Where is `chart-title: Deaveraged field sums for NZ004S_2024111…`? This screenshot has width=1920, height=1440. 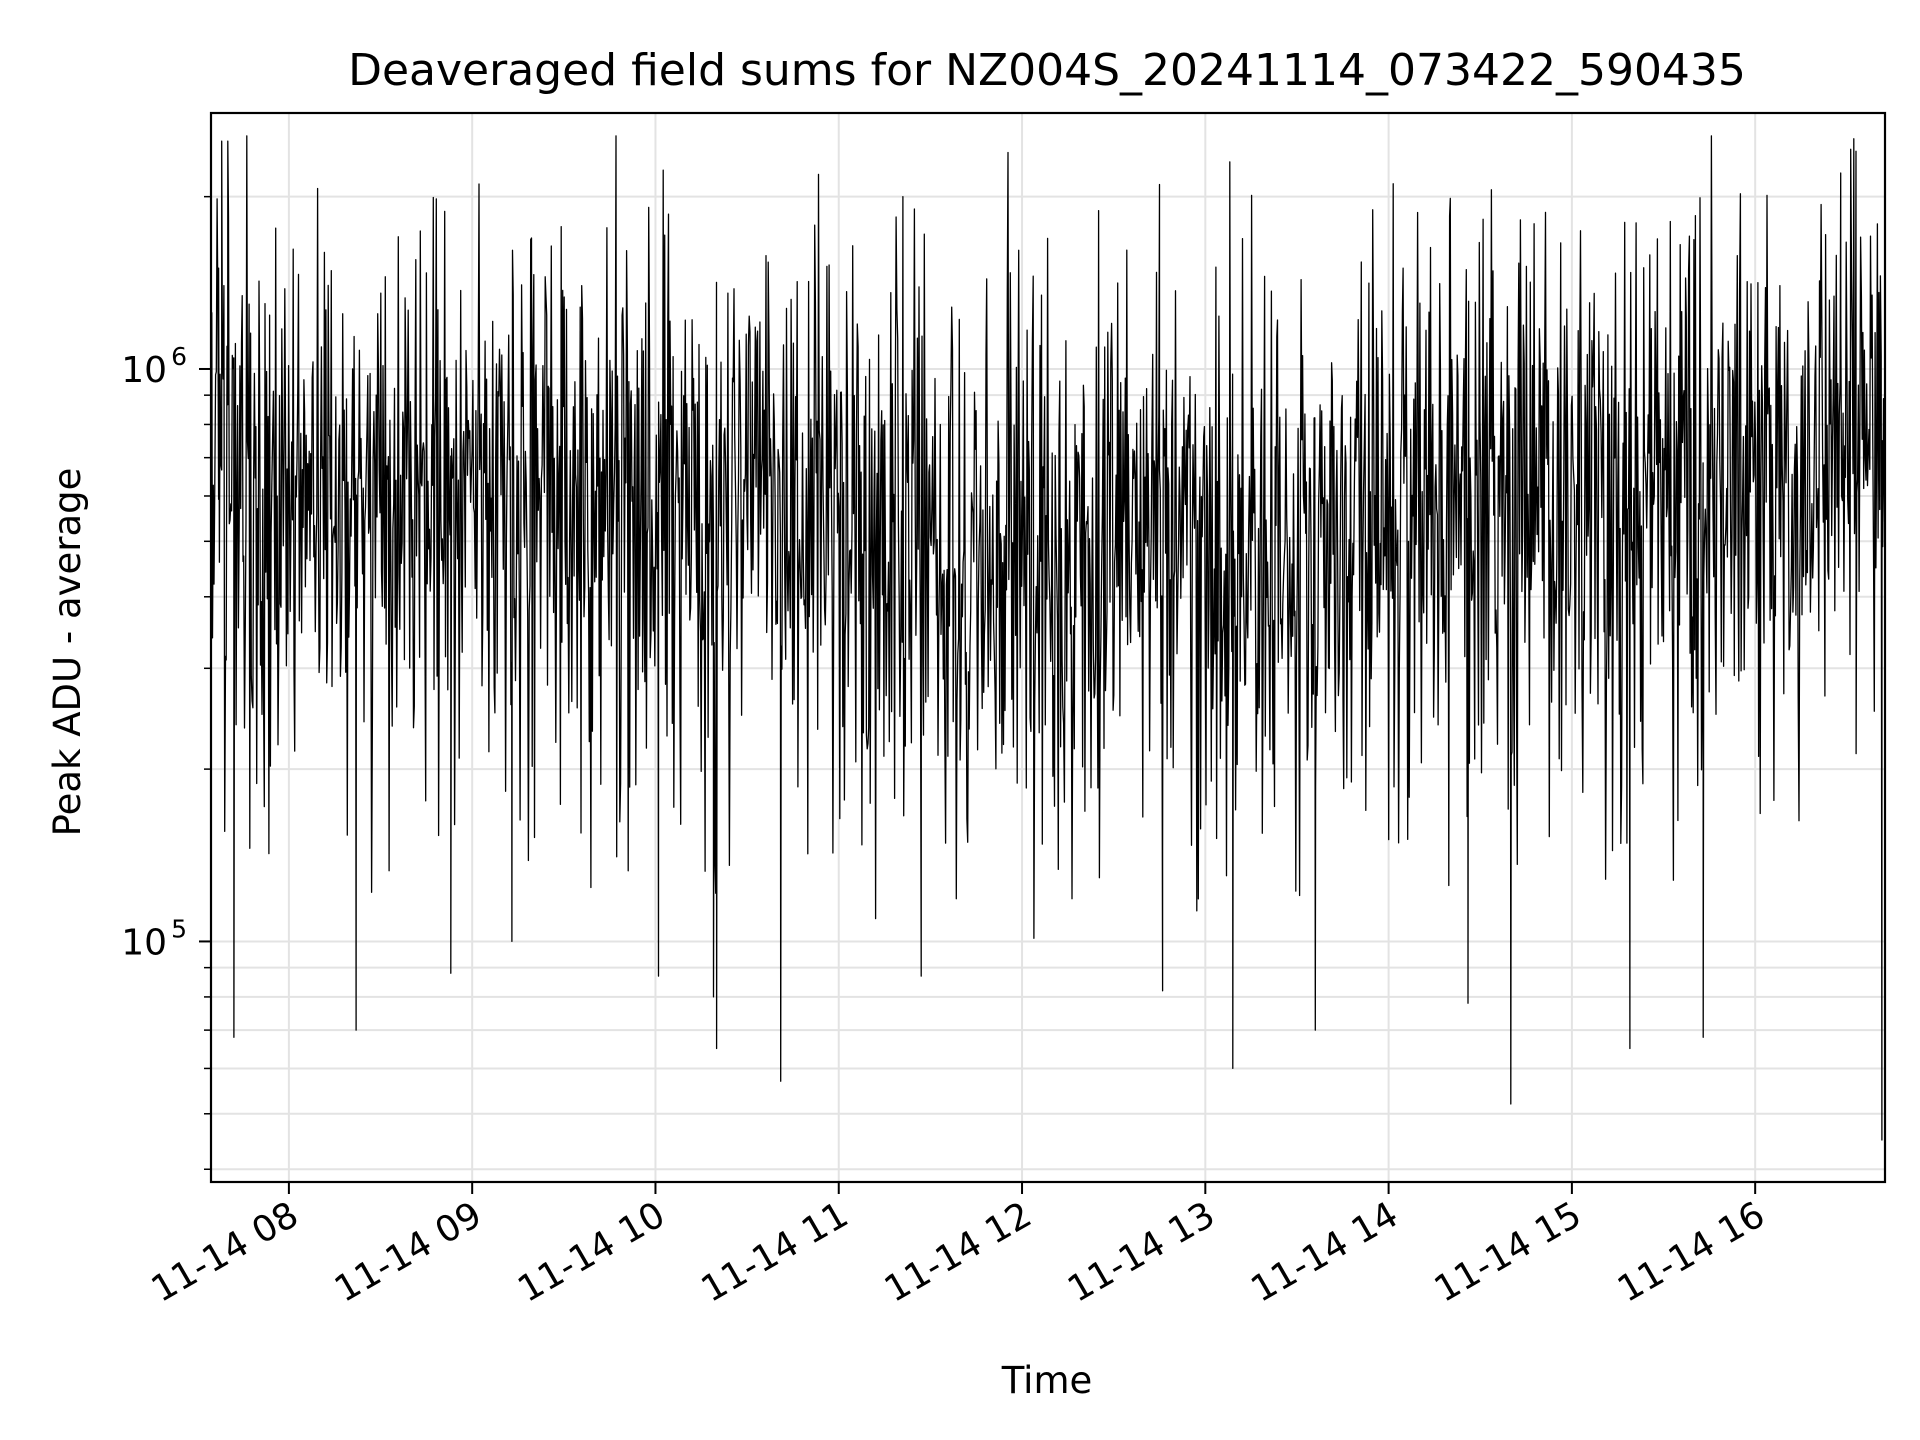 chart-title: Deaveraged field sums for NZ004S_2024111… is located at coordinates (1047, 70).